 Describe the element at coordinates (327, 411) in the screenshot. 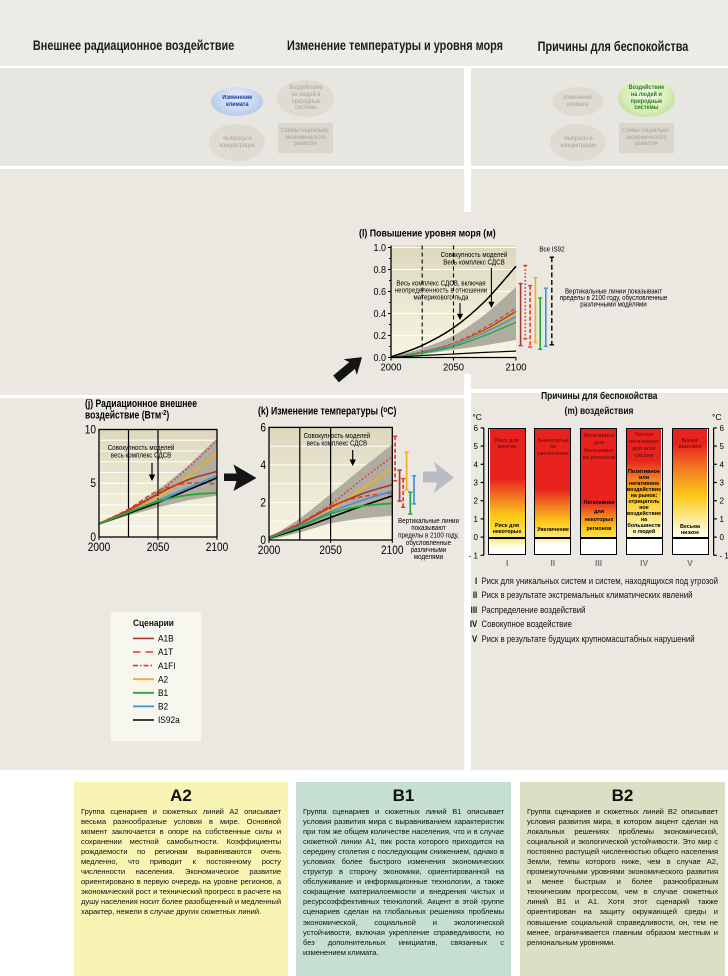

I see `svg-text: (k) Изменение температуры (оC)` at that location.